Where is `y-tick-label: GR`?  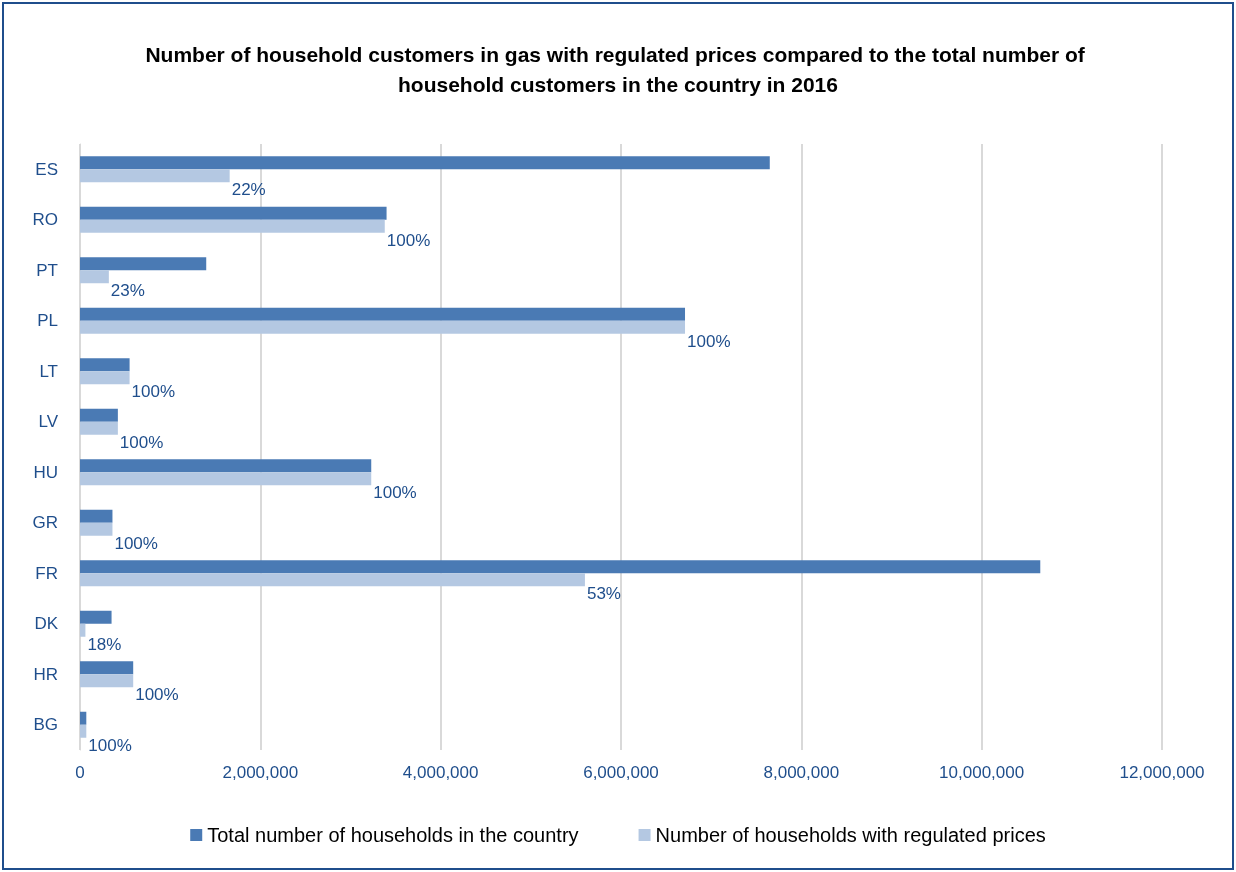 y-tick-label: GR is located at coordinates (45, 523).